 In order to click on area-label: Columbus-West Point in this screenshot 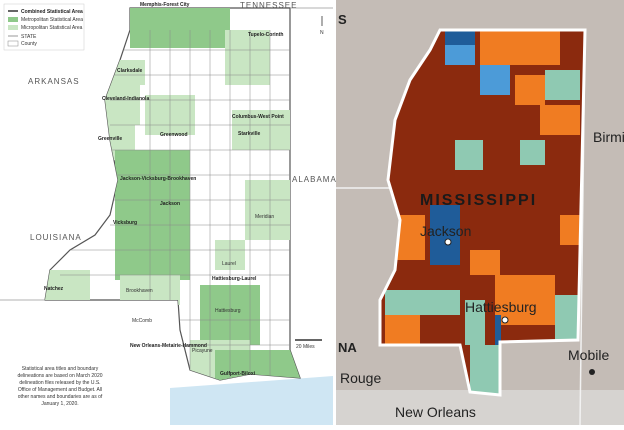, I will do `click(258, 117)`.